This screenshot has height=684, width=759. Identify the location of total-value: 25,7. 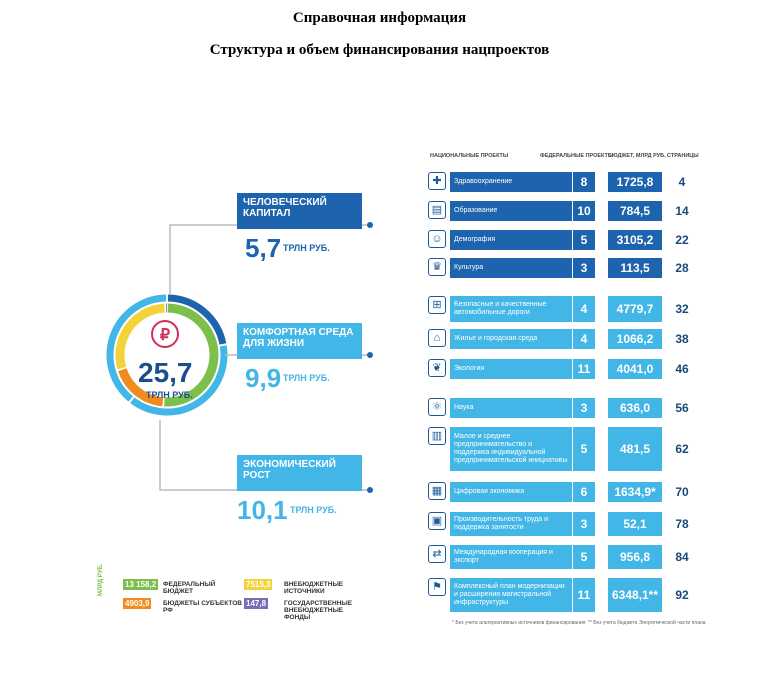
(165, 373).